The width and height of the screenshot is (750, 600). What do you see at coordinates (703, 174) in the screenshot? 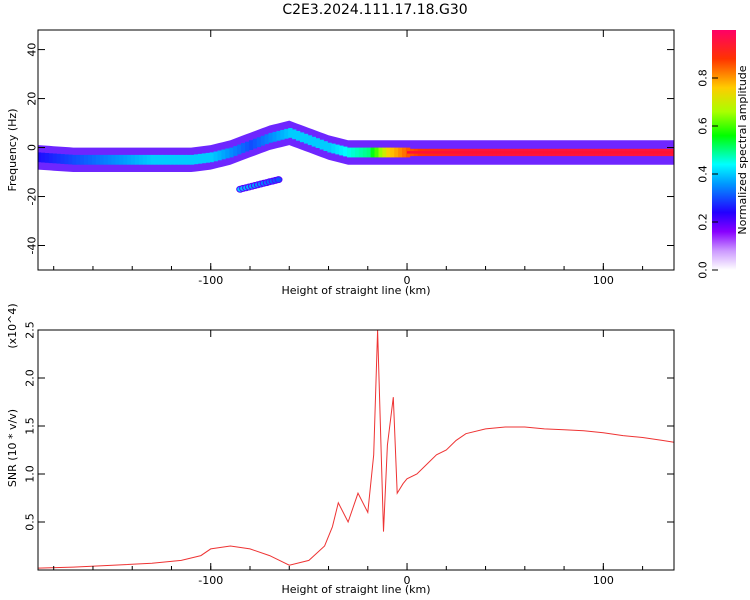
I see `colorbar-tick-label: 0.4` at bounding box center [703, 174].